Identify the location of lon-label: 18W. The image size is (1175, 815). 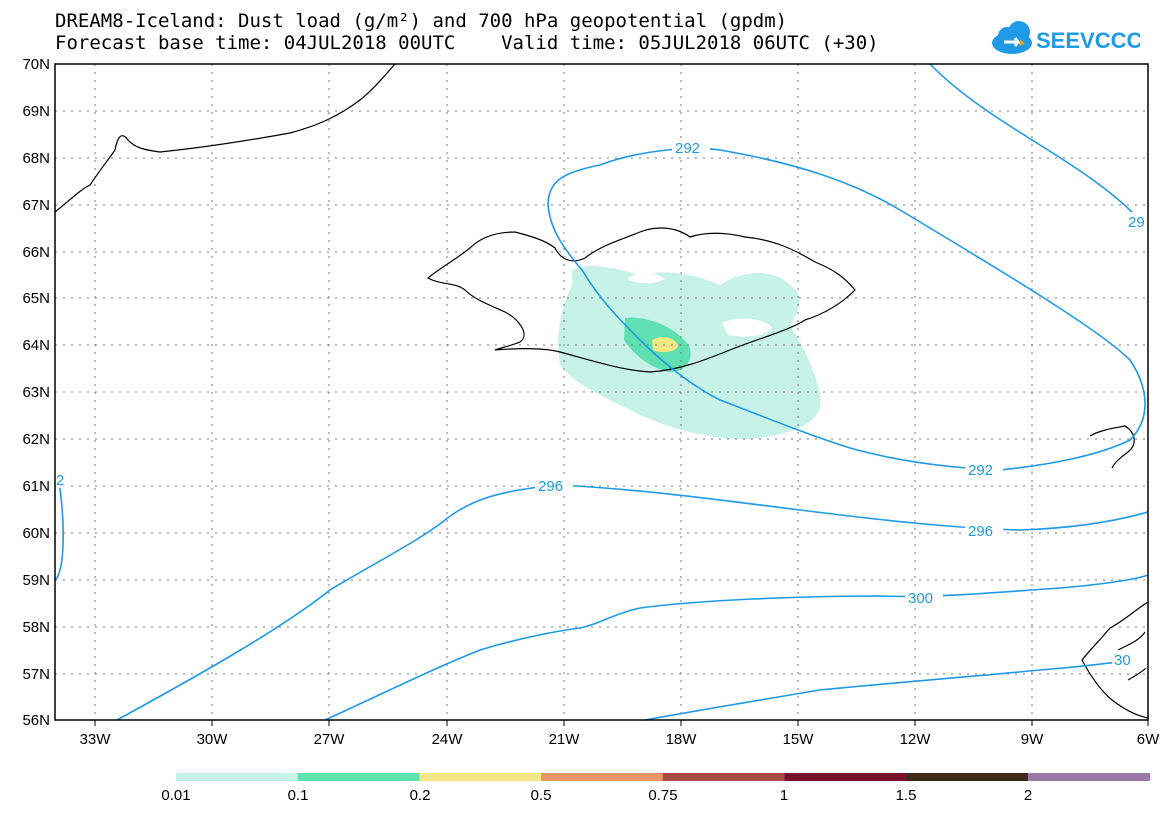
(682, 739).